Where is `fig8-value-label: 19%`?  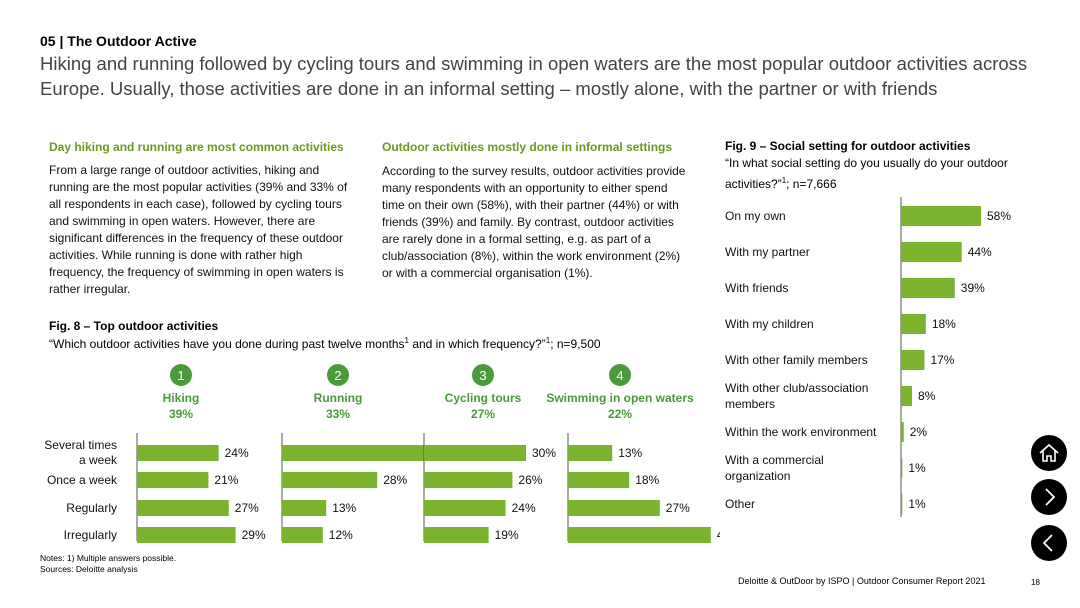
fig8-value-label: 19% is located at coordinates (507, 535).